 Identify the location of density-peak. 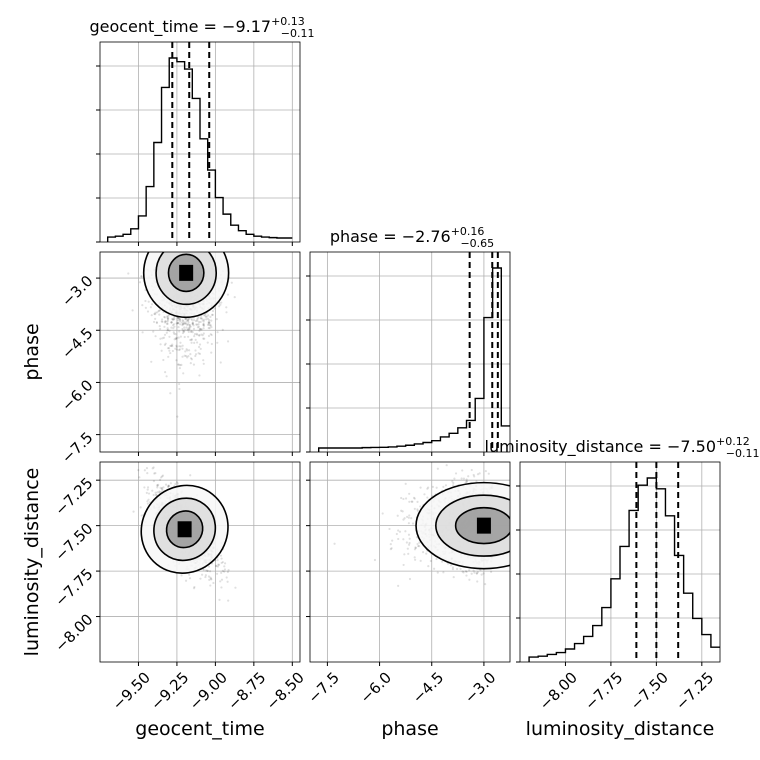
(483, 525).